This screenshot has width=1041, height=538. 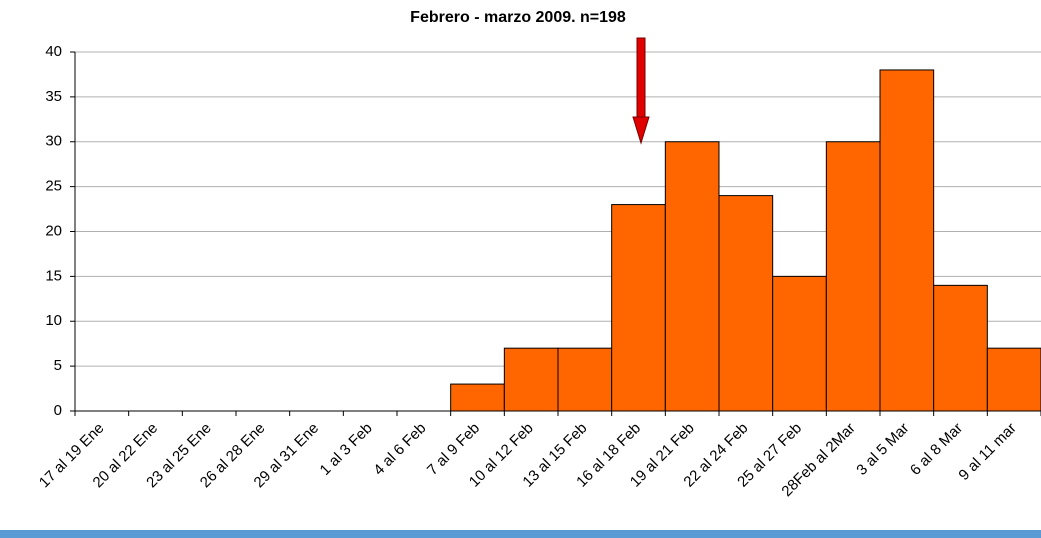 I want to click on bottom-bar, so click(x=520, y=534).